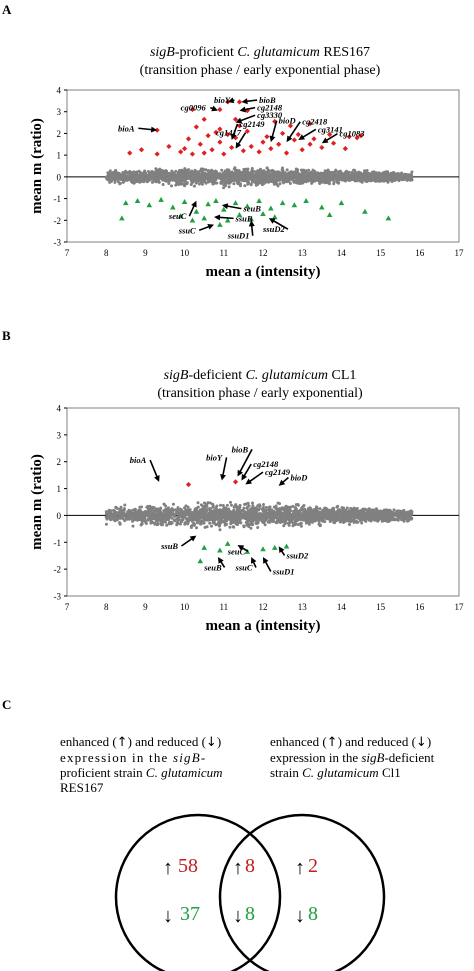 The height and width of the screenshot is (971, 474). Describe the element at coordinates (263, 272) in the screenshot. I see `x-axis-label: mean a (intensity)` at that location.